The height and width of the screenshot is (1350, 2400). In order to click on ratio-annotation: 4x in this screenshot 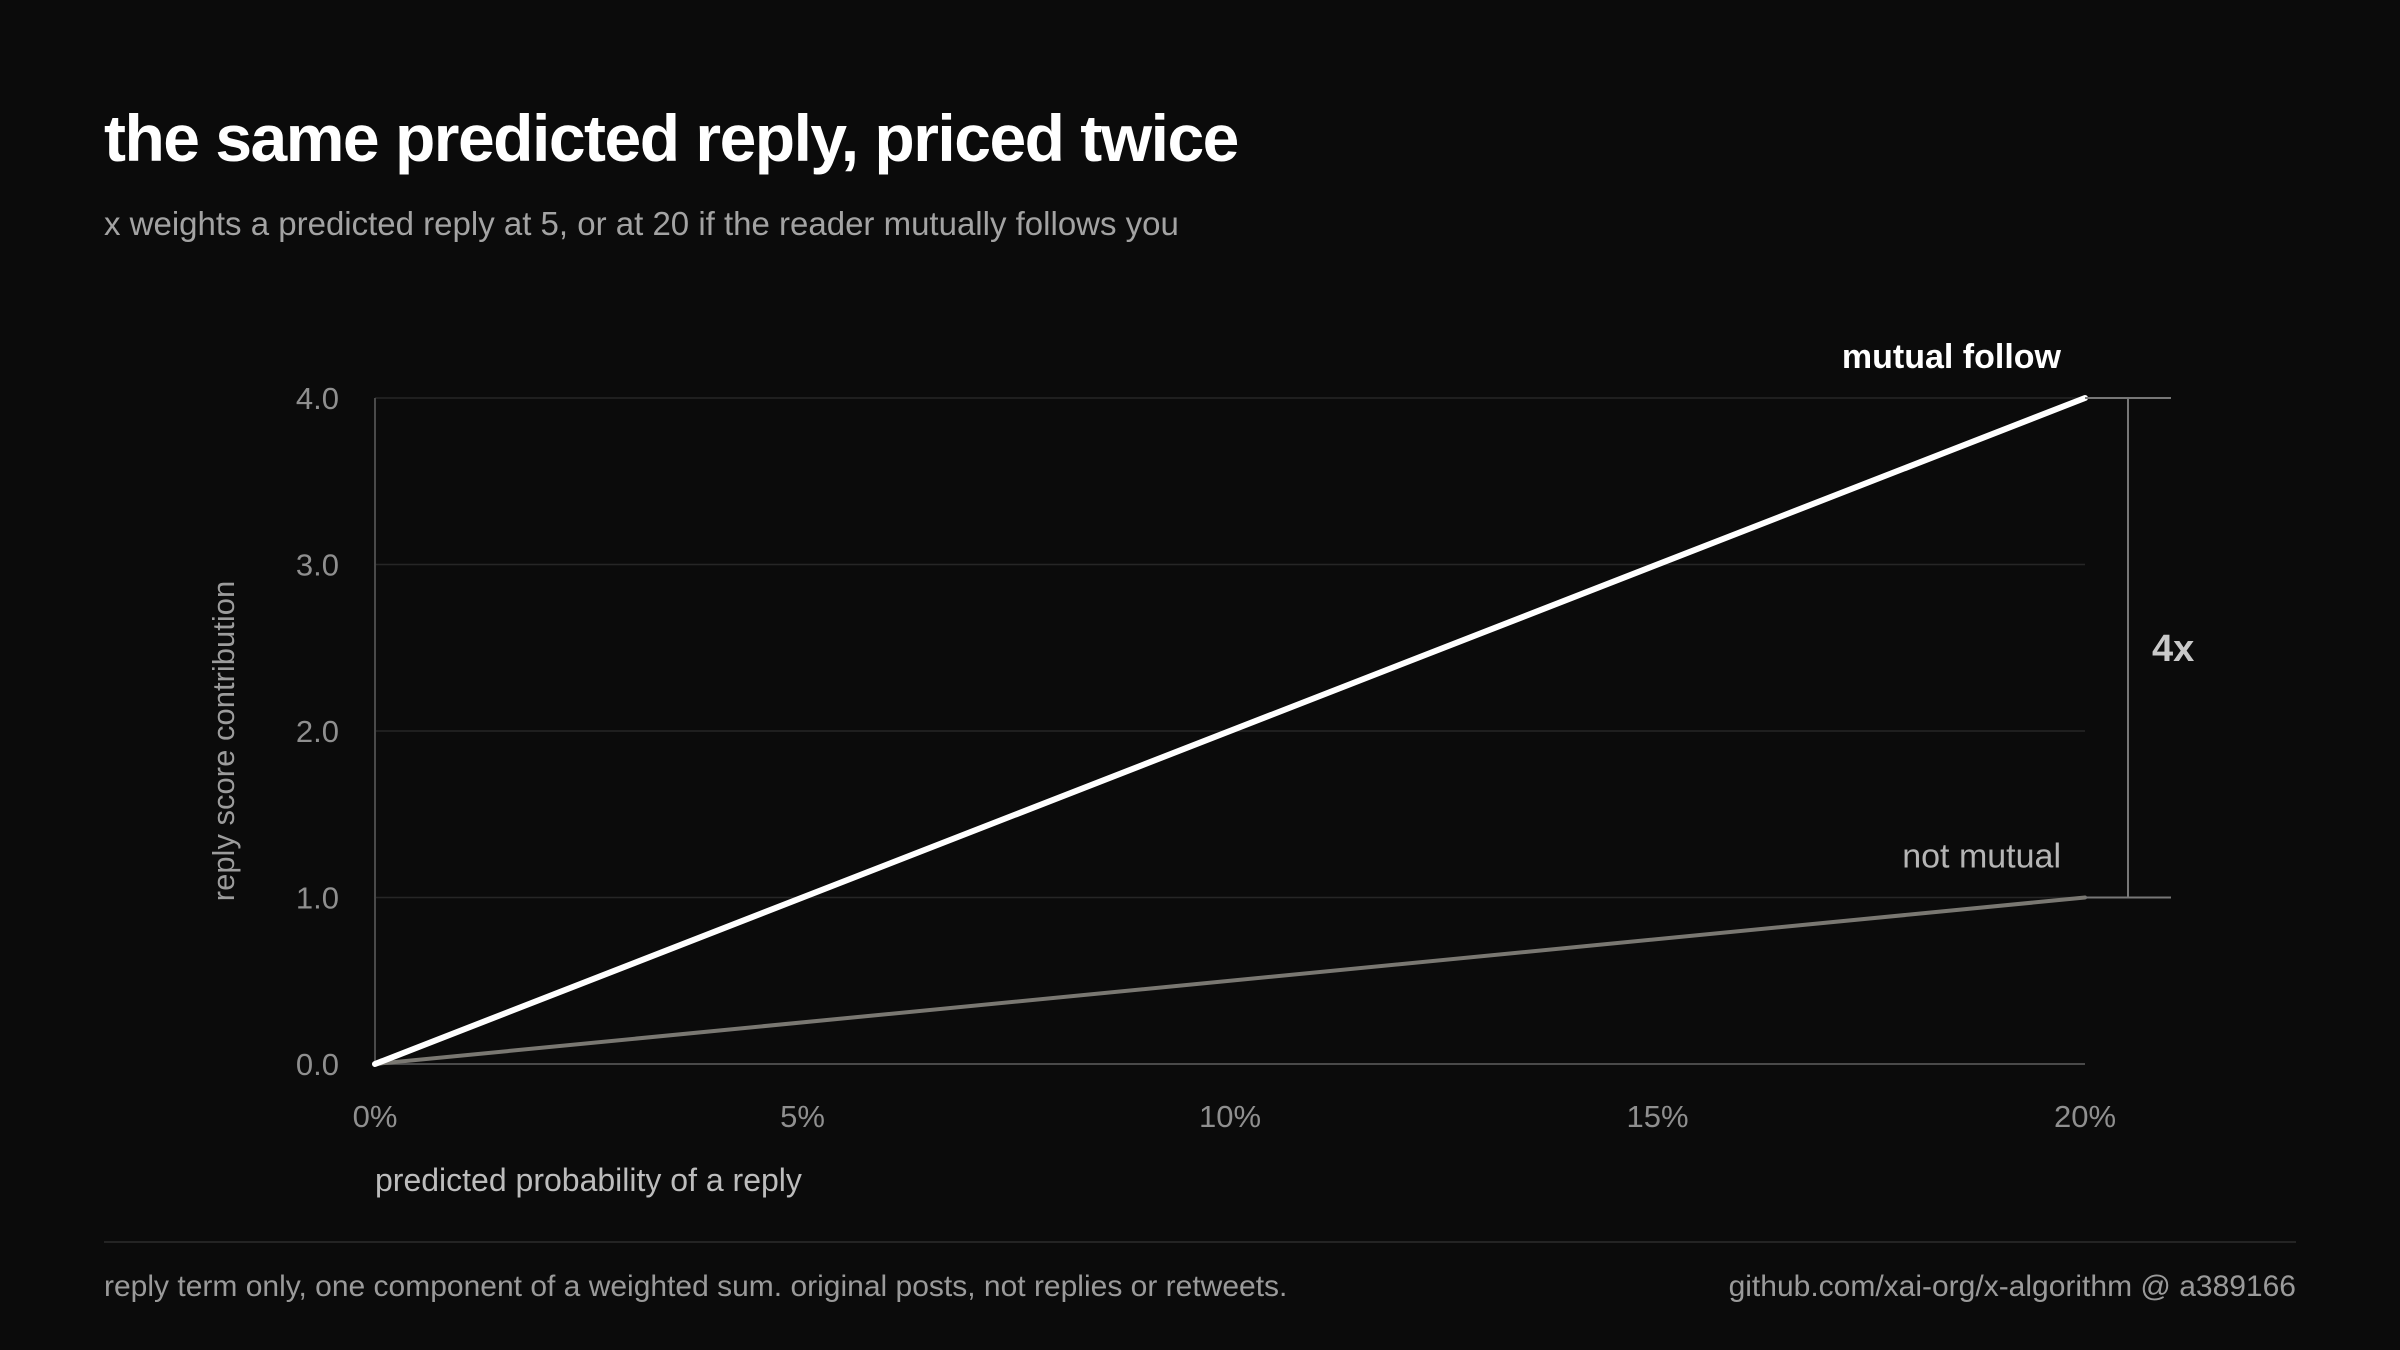, I will do `click(2139, 648)`.